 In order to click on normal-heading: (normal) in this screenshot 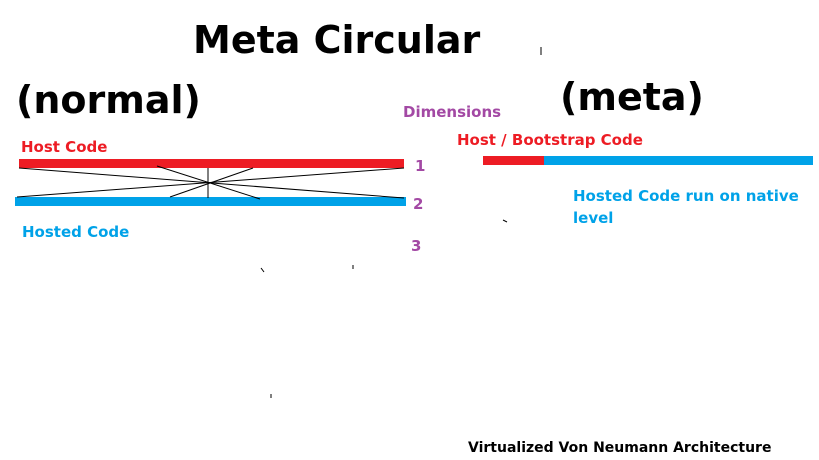, I will do `click(108, 100)`.